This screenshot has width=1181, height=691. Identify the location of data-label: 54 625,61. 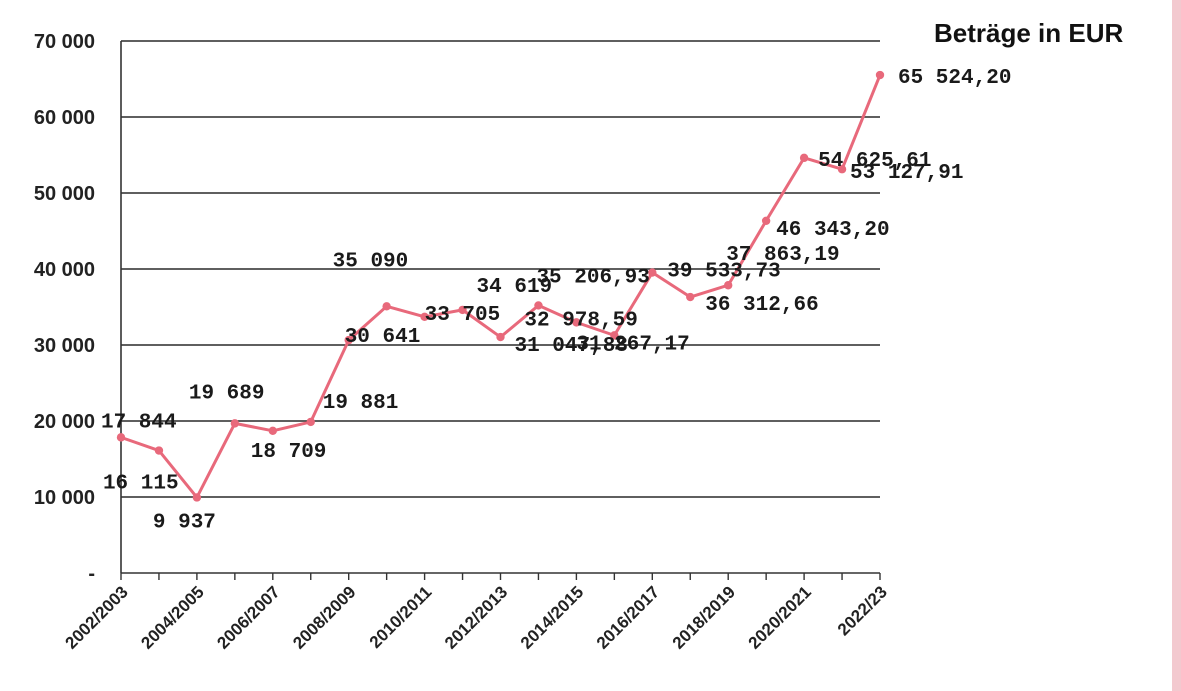
(874, 161).